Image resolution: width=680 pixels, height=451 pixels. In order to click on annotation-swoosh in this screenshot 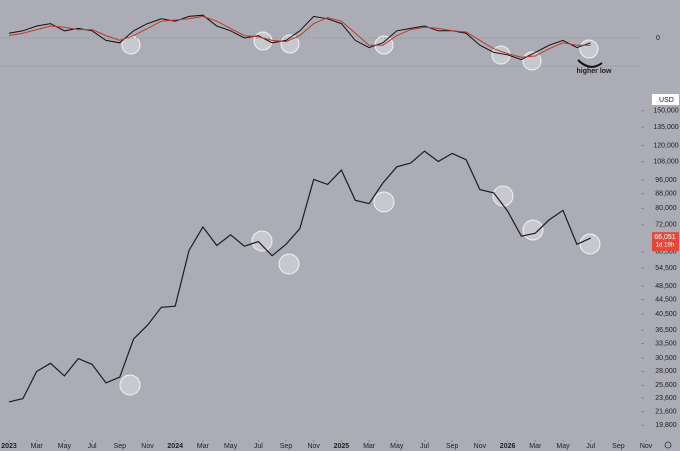, I will do `click(590, 63)`.